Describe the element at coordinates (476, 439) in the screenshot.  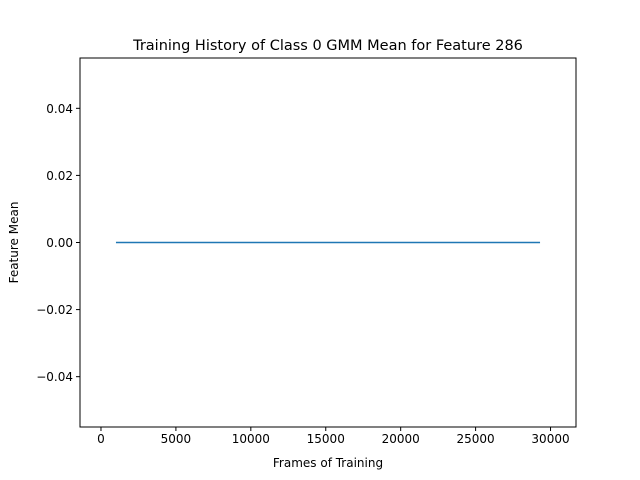
I see `x-tick-label: 25000` at that location.